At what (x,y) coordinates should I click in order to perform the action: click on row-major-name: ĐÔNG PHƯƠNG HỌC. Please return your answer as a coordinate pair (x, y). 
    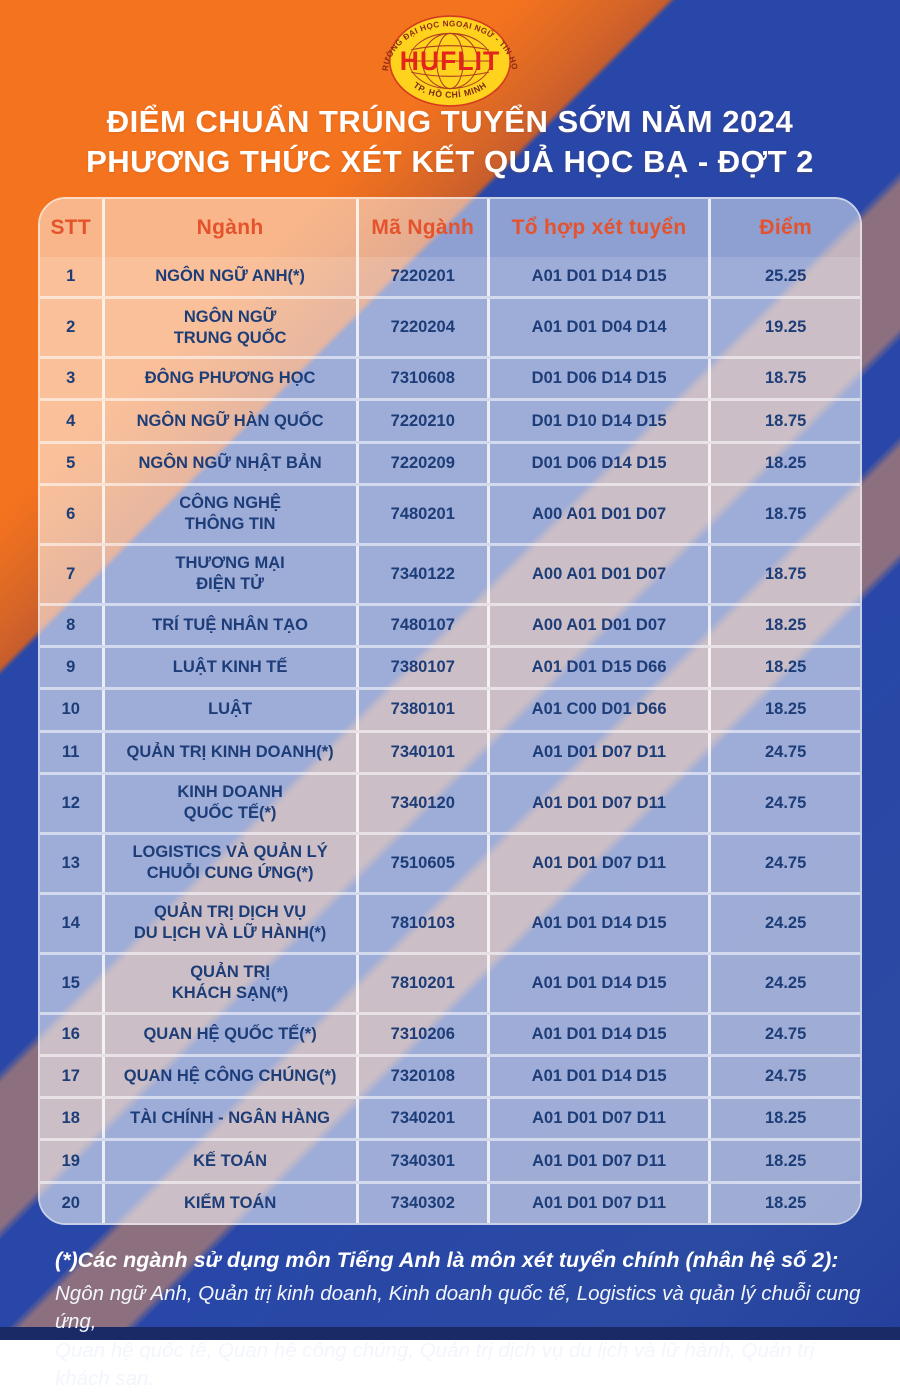
    Looking at the image, I should click on (228, 379).